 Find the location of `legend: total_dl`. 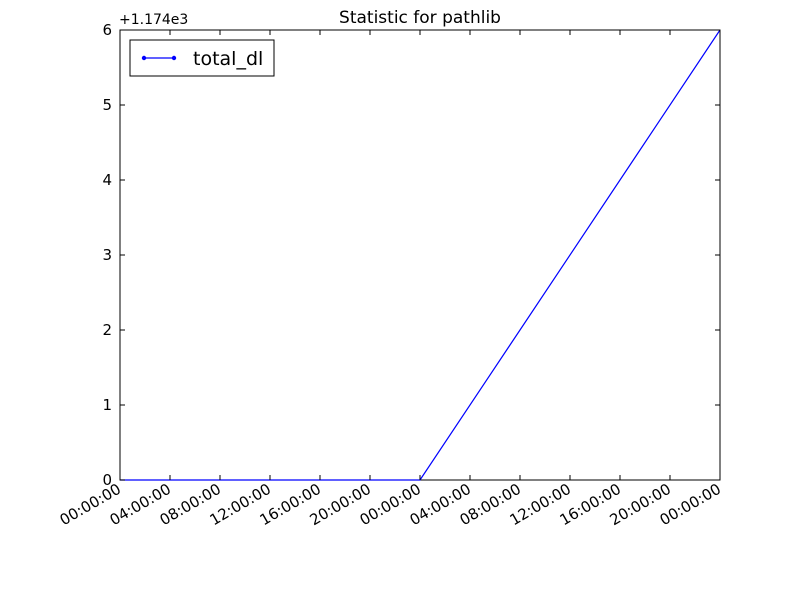

legend: total_dl is located at coordinates (202, 58).